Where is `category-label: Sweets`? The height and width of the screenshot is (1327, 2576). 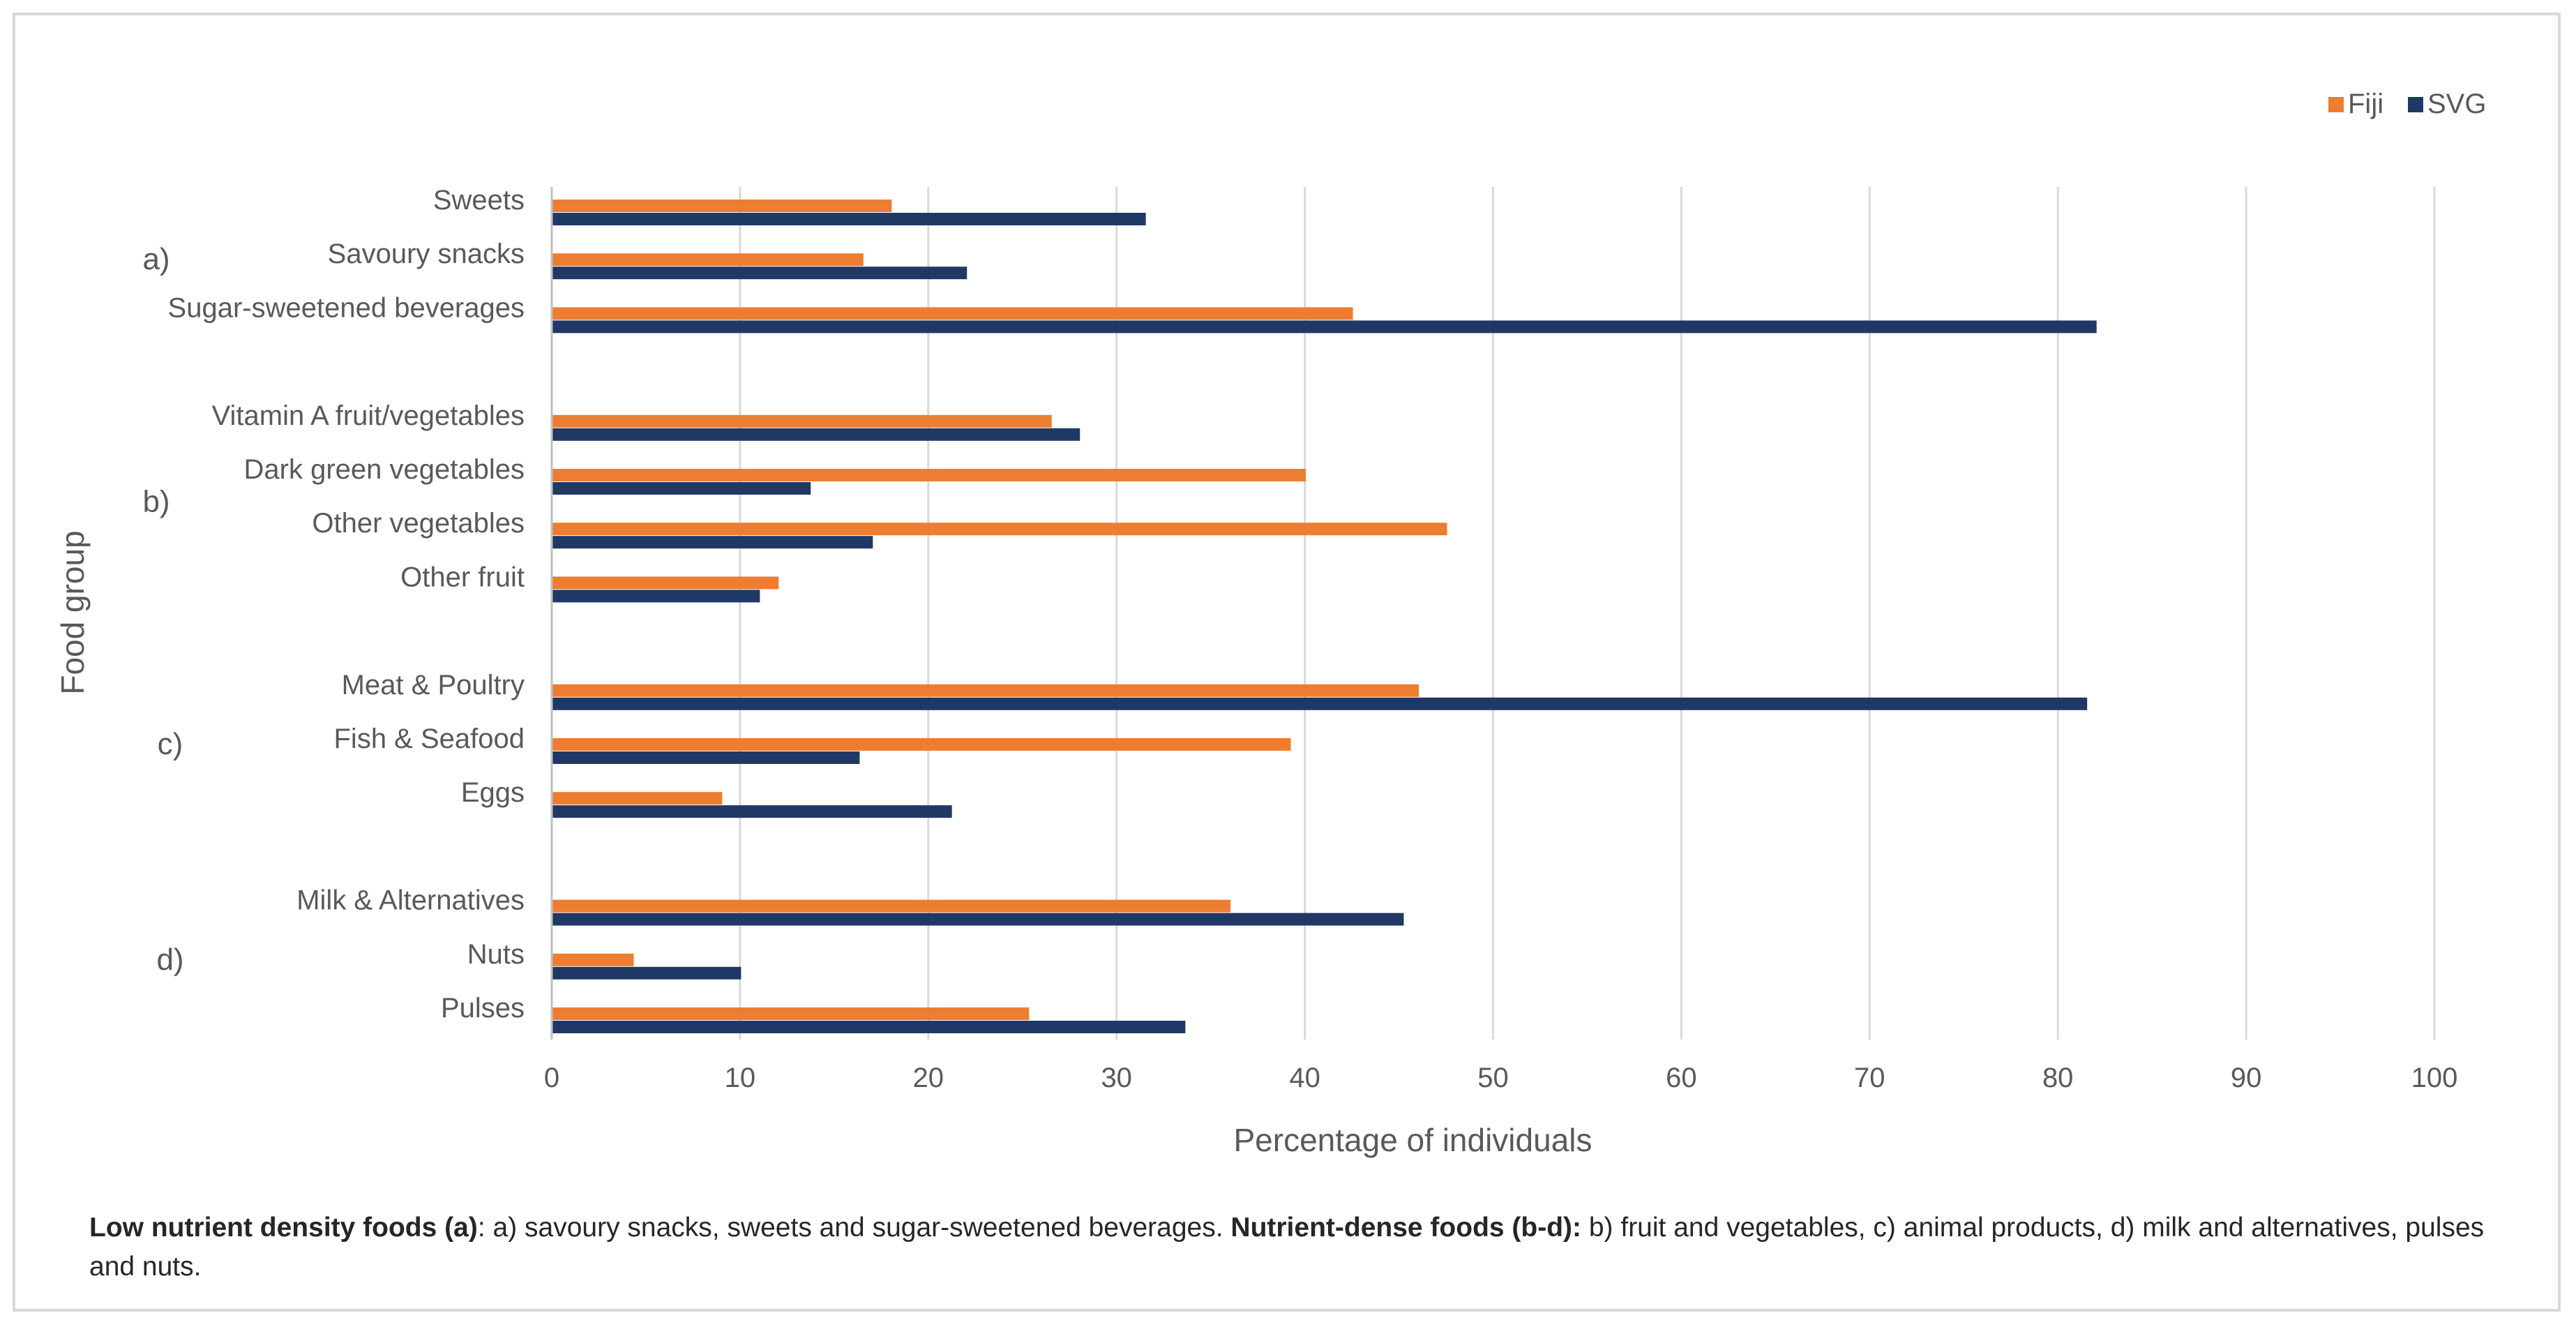 category-label: Sweets is located at coordinates (479, 200).